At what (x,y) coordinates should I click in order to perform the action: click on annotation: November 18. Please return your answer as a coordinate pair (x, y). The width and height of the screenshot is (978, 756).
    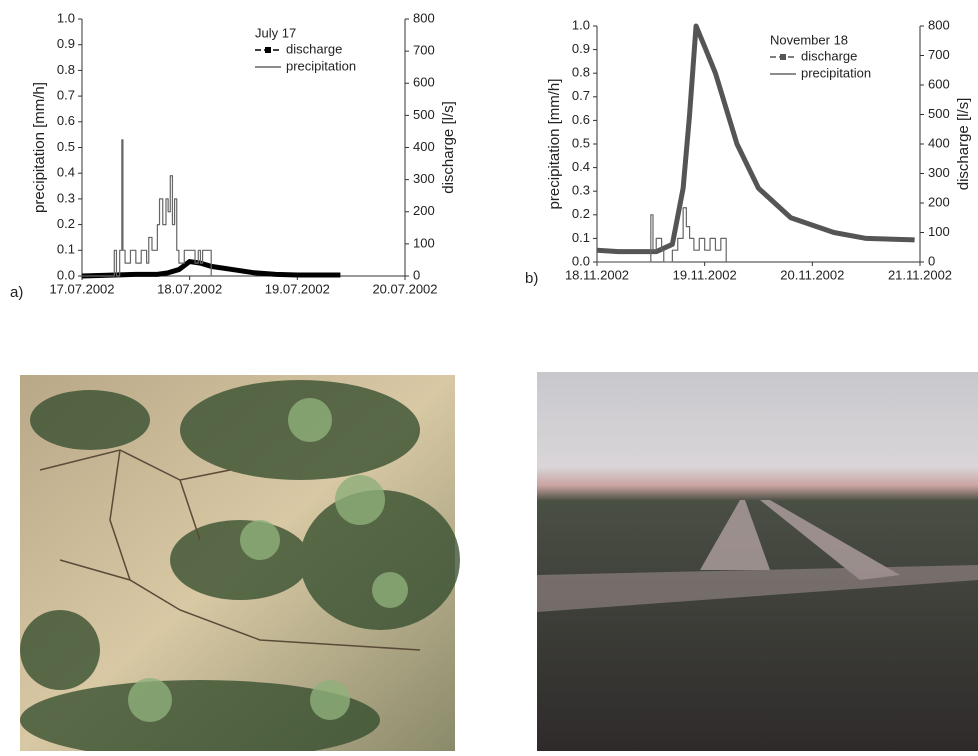
    Looking at the image, I should click on (809, 39).